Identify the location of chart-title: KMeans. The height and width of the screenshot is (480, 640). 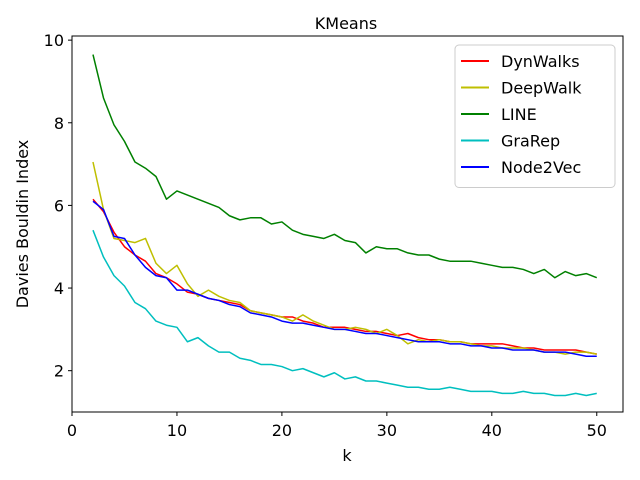
(346, 23).